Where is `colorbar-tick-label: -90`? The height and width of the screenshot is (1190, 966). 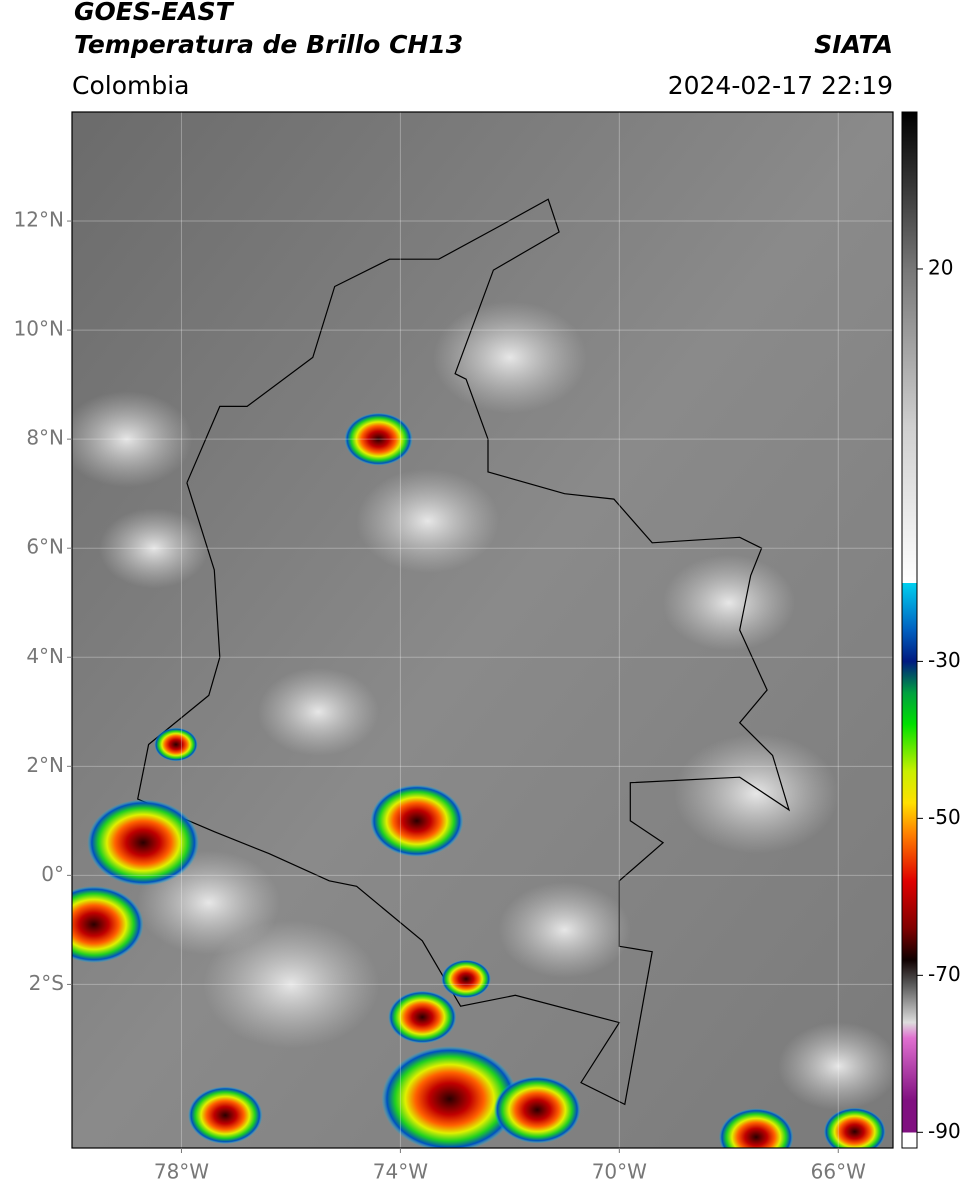 colorbar-tick-label: -90 is located at coordinates (944, 1131).